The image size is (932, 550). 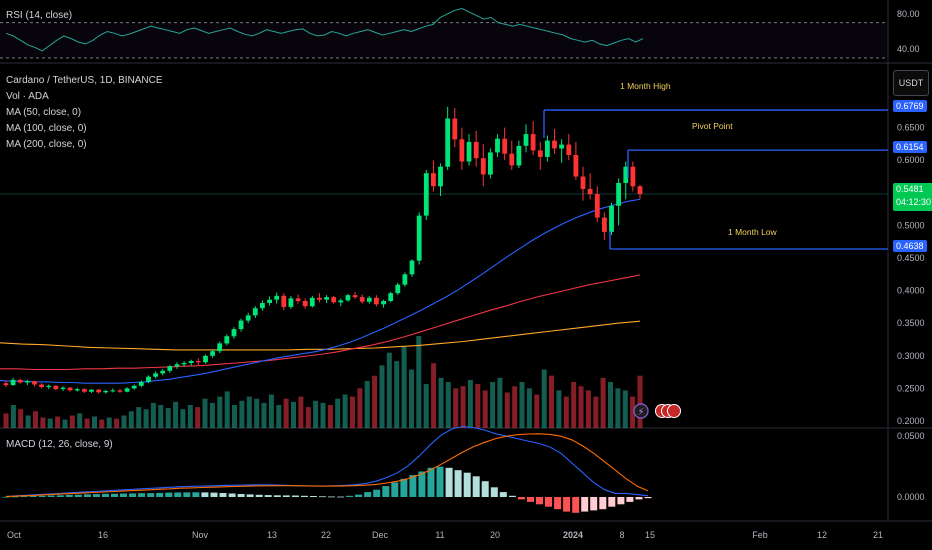 I want to click on lightning-glyph: ⚡, so click(x=641, y=412).